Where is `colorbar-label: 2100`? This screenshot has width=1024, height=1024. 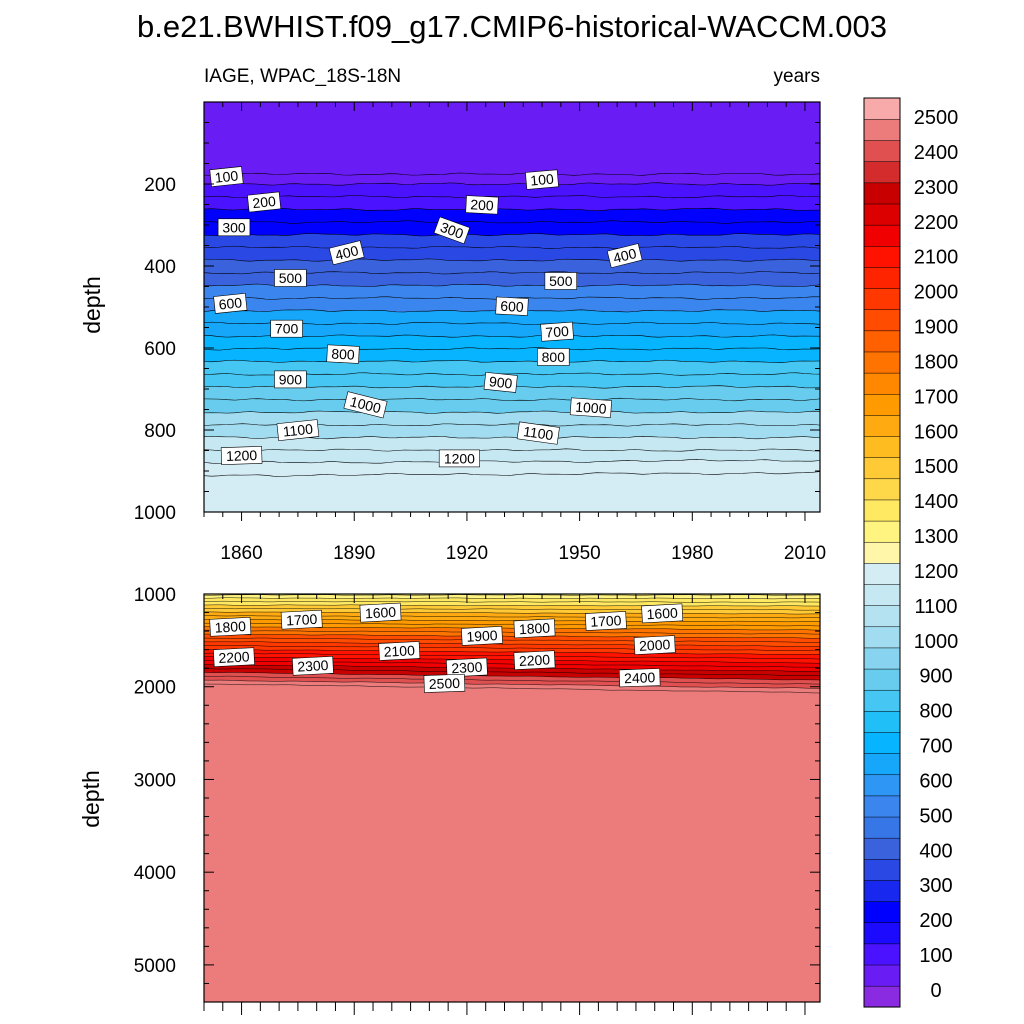 colorbar-label: 2100 is located at coordinates (936, 258).